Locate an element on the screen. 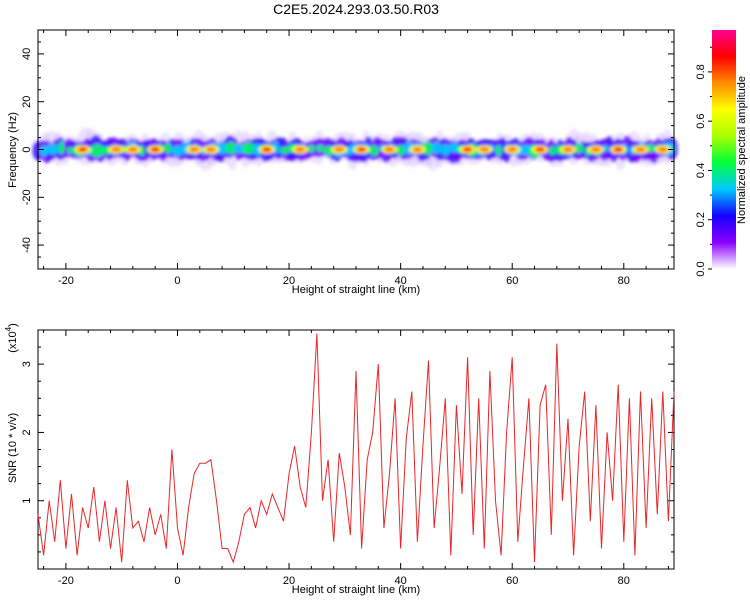  snr-y-tick-label: 3 is located at coordinates (27, 364).